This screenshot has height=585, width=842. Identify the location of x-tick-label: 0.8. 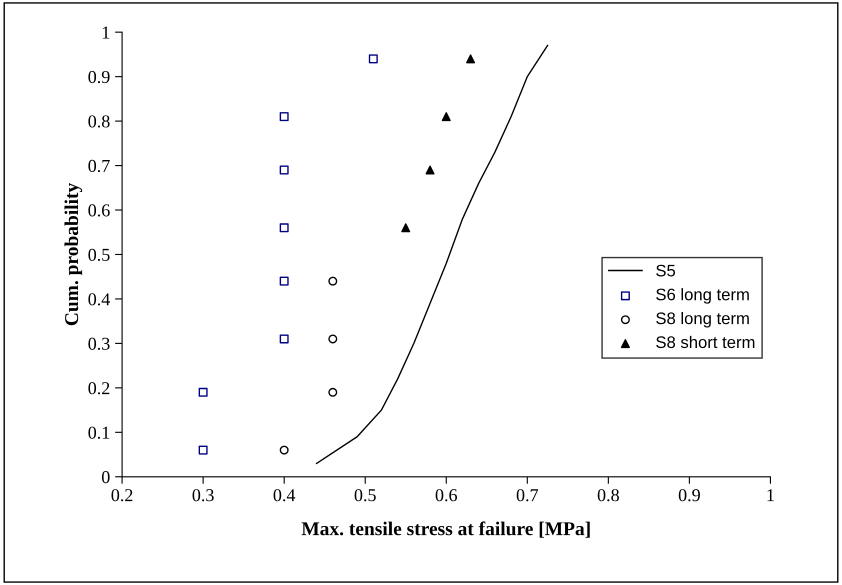
(608, 495).